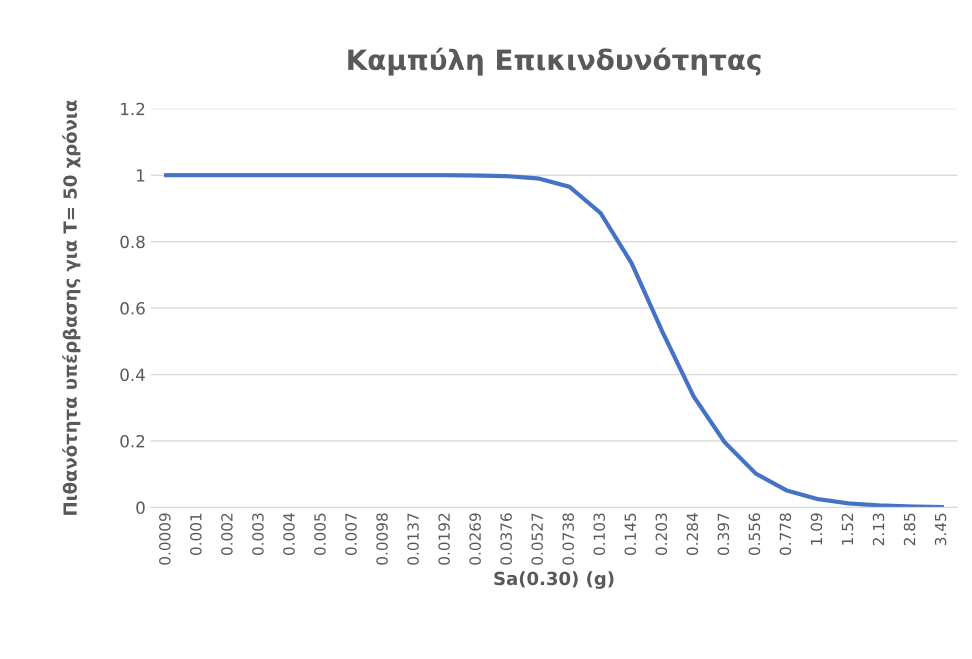 This screenshot has height=659, width=972. What do you see at coordinates (320, 535) in the screenshot?
I see `x-tick-label: 0.005` at bounding box center [320, 535].